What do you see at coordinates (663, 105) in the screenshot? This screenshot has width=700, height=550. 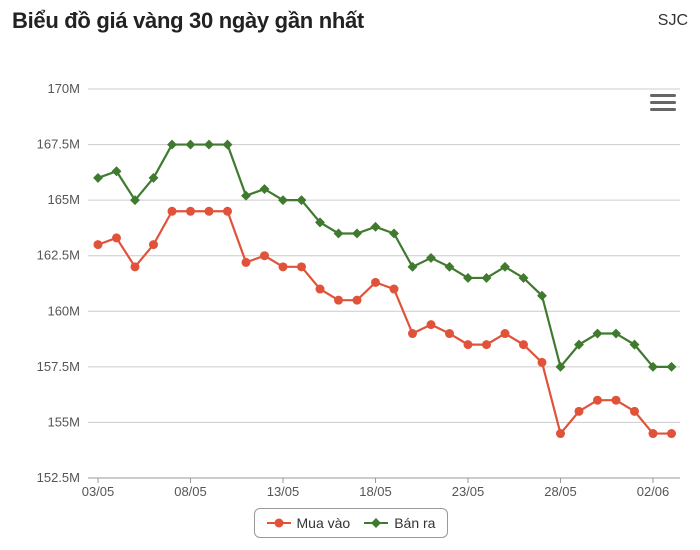 I see `hamburger-menu-icon` at bounding box center [663, 105].